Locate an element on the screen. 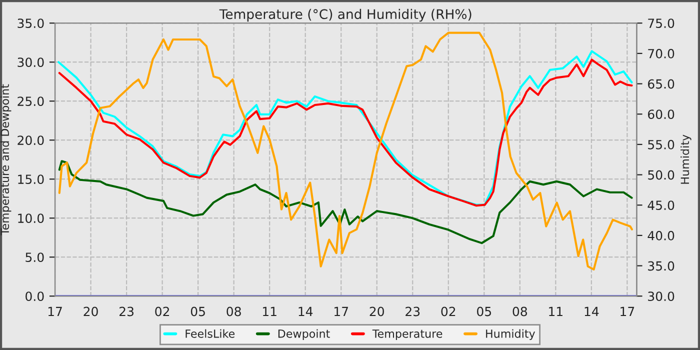 This screenshot has height=350, width=700. y2-tick-label: 50.0 is located at coordinates (661, 175).